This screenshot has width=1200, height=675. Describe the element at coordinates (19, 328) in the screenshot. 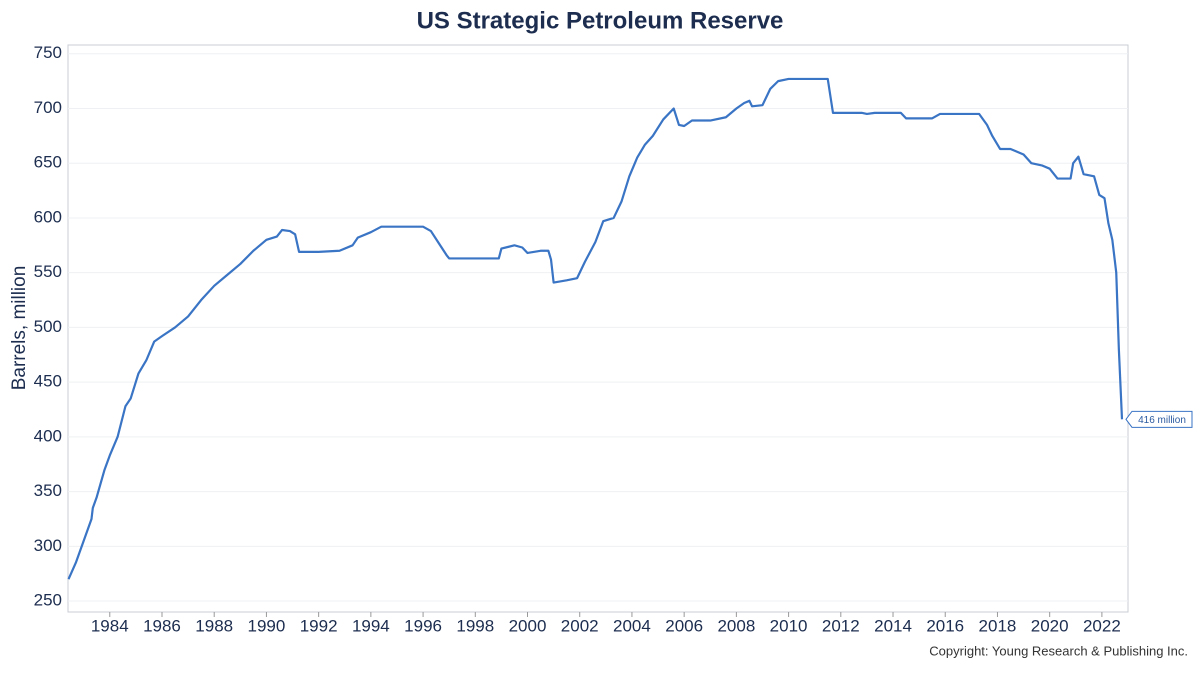

I see `y-axis-label: Barrels, million` at that location.